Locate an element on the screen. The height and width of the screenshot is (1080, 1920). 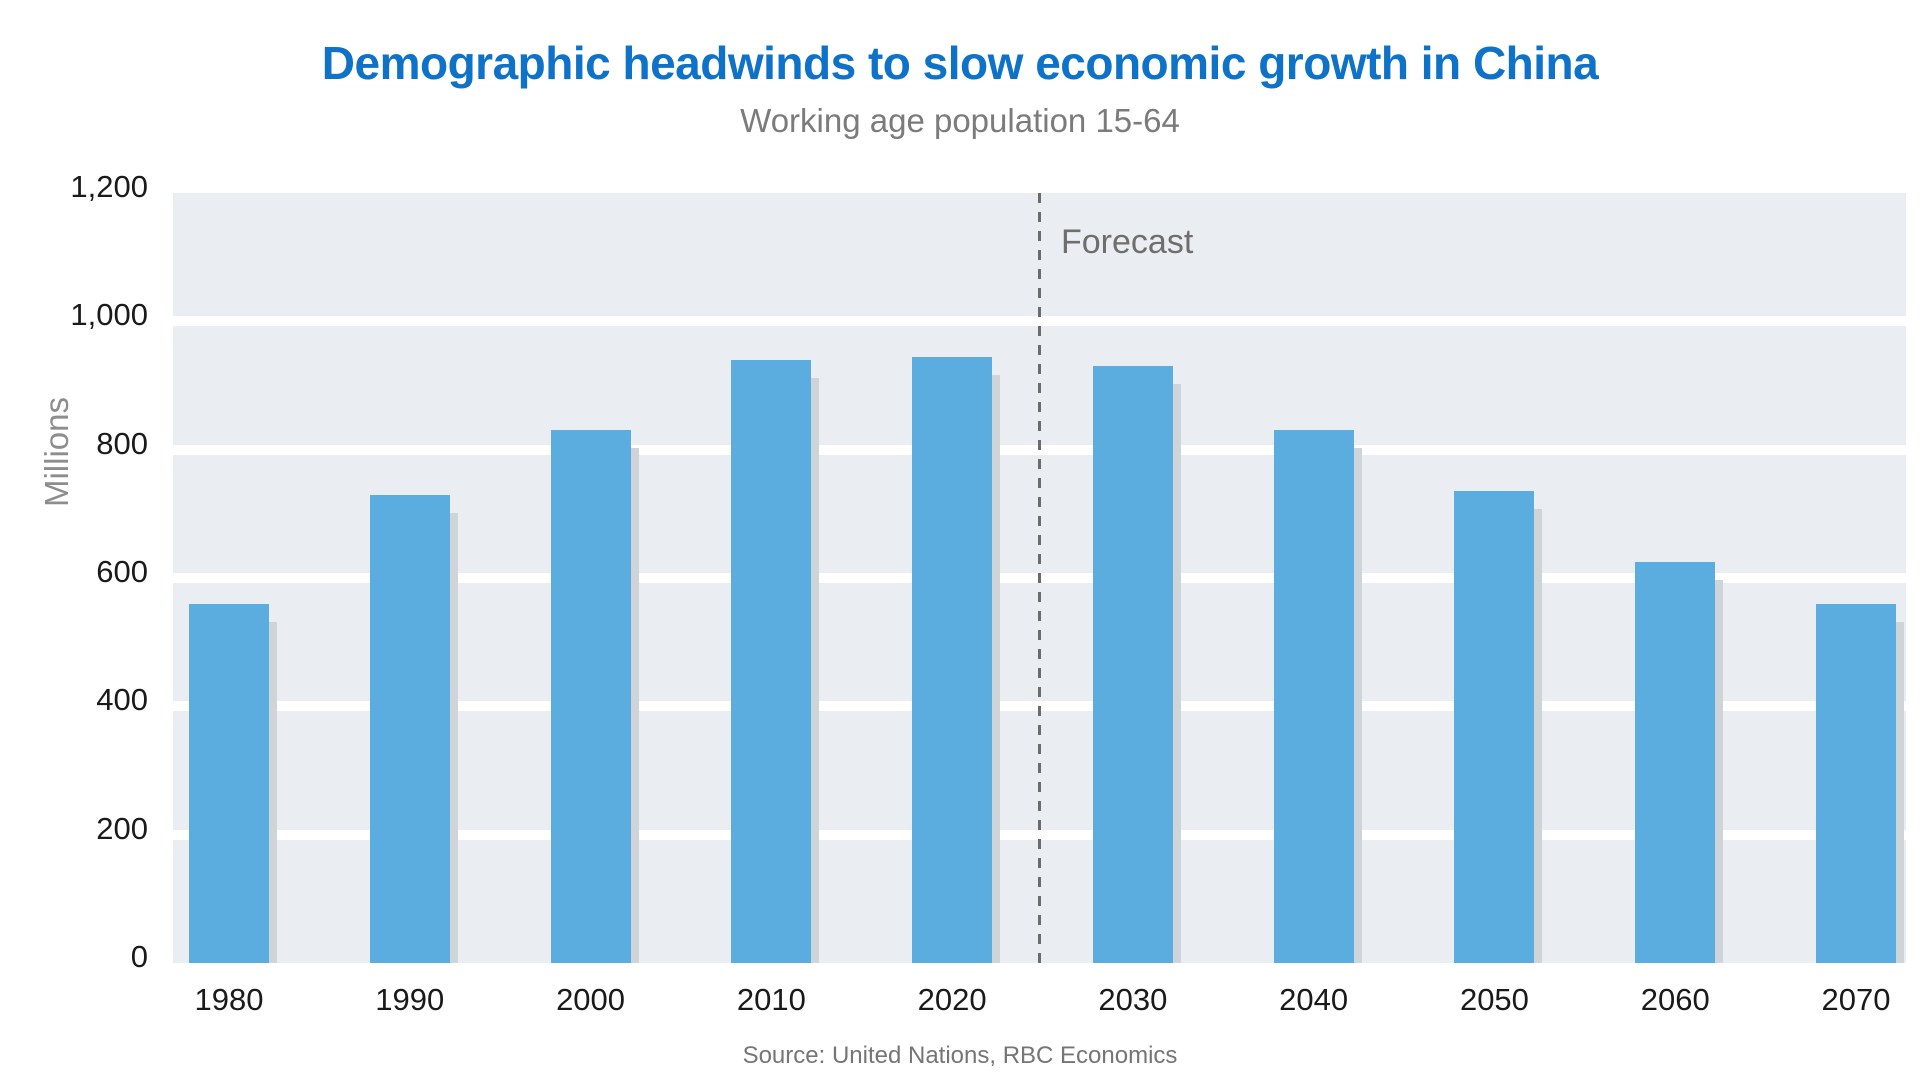
bar-2070 is located at coordinates (1860, 783).